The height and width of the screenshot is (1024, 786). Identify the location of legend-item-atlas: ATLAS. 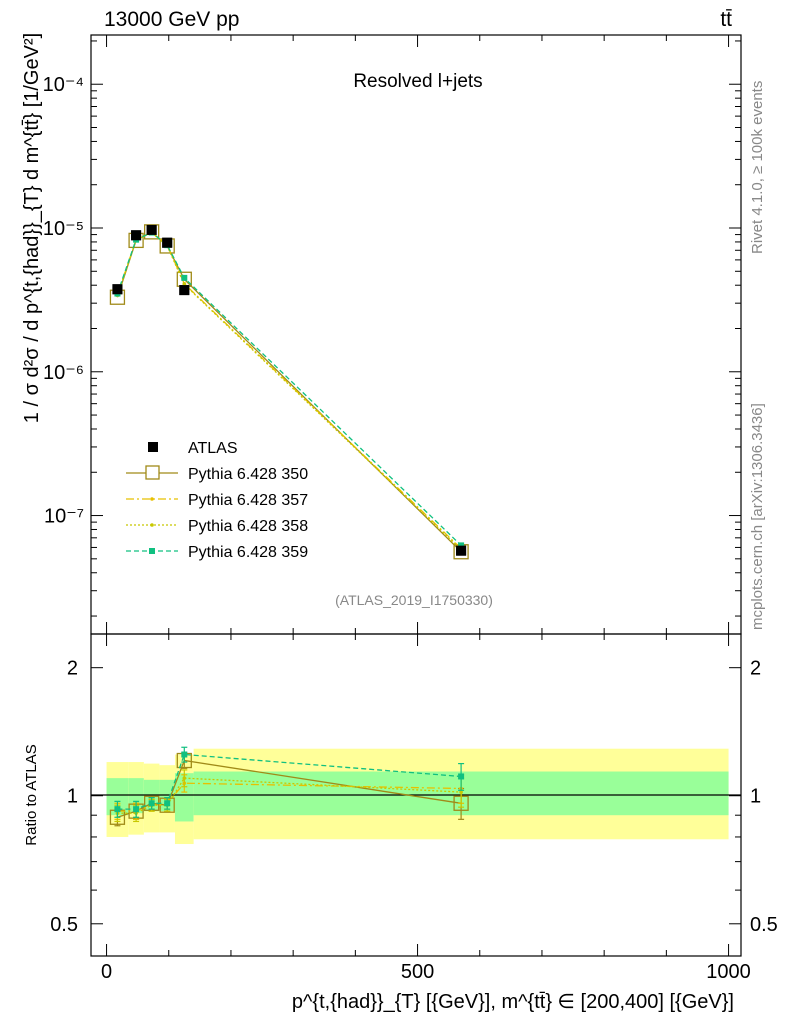
(193, 448).